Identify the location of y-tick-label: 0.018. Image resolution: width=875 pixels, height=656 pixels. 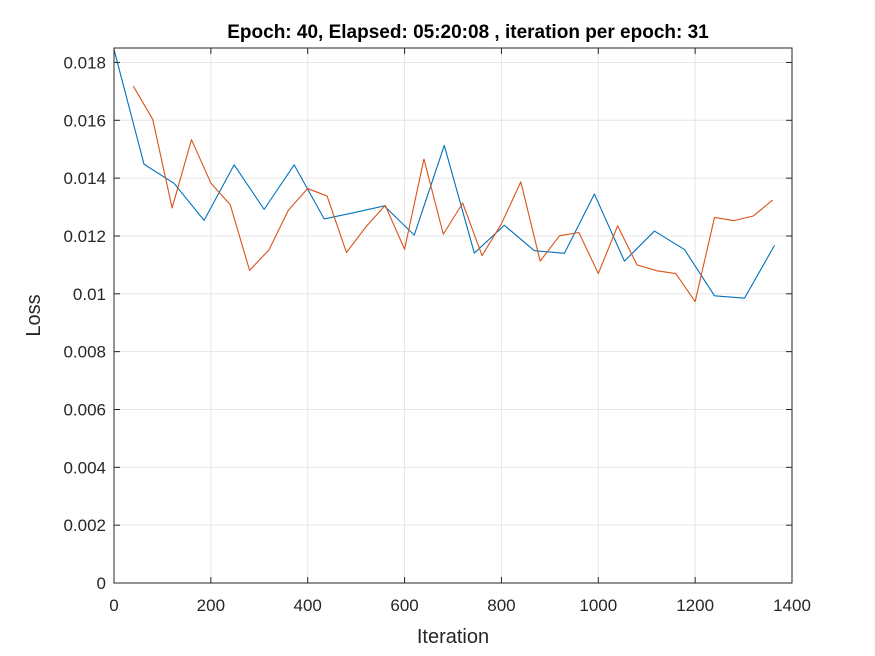
(84, 62).